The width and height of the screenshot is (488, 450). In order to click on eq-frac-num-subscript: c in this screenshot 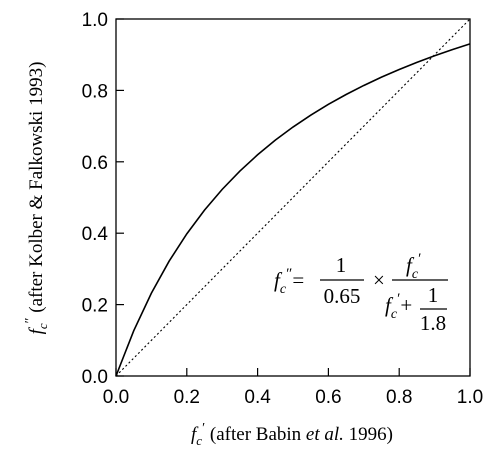, I will do `click(415, 274)`.